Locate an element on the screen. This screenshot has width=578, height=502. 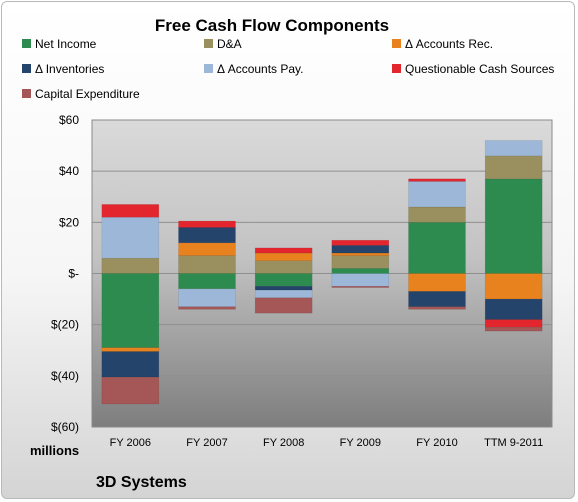
legend-item-d-a: D&A is located at coordinates (223, 44).